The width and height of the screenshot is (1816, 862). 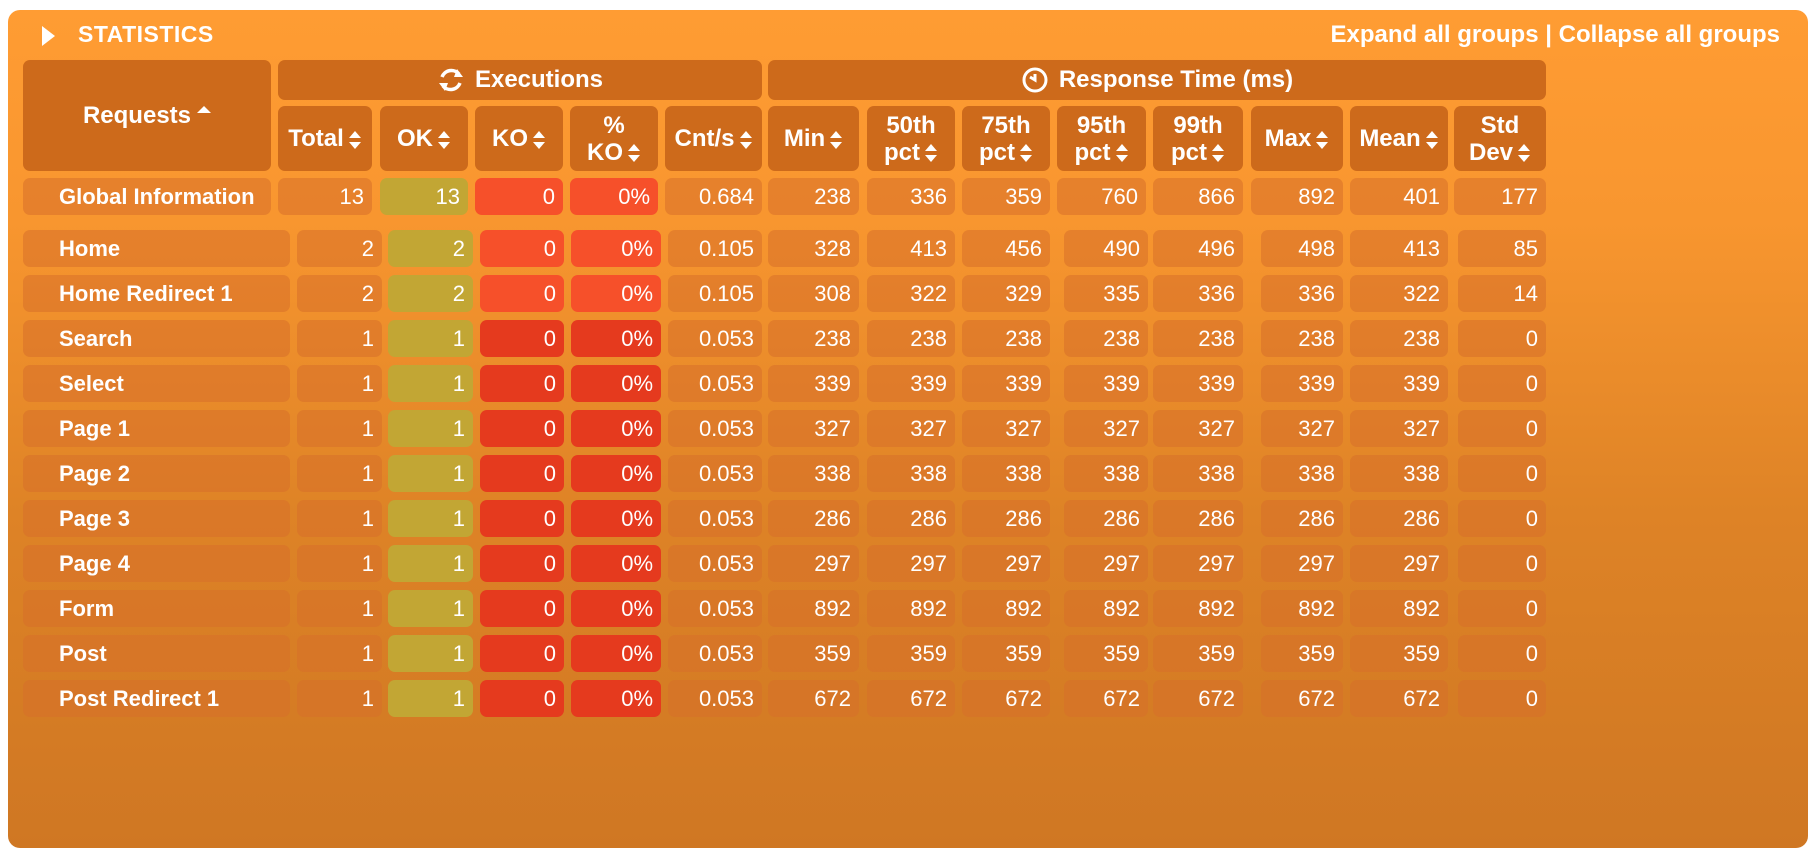 I want to click on collapse-all-groups-link: Collapse all groups, so click(x=1669, y=34).